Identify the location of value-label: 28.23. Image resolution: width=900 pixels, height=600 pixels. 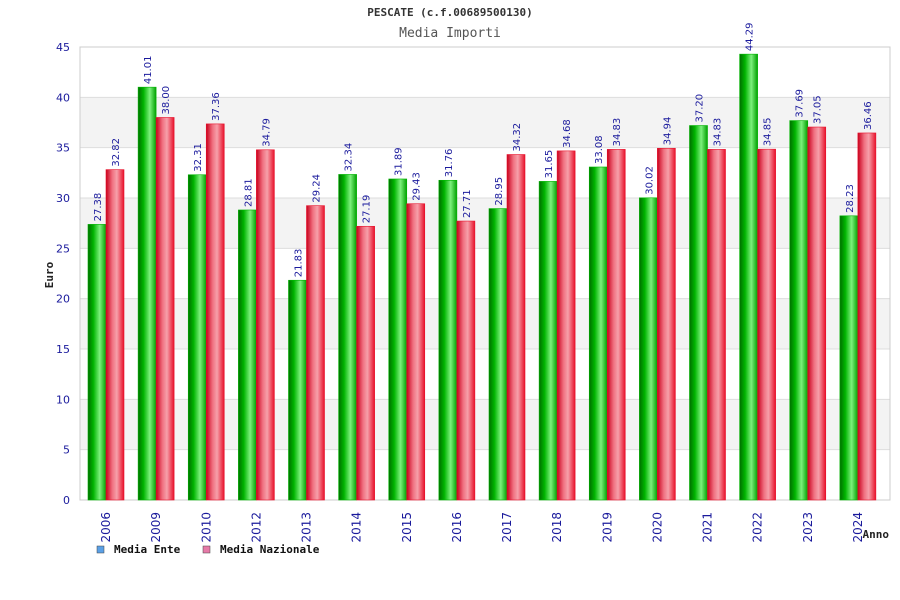
(850, 198).